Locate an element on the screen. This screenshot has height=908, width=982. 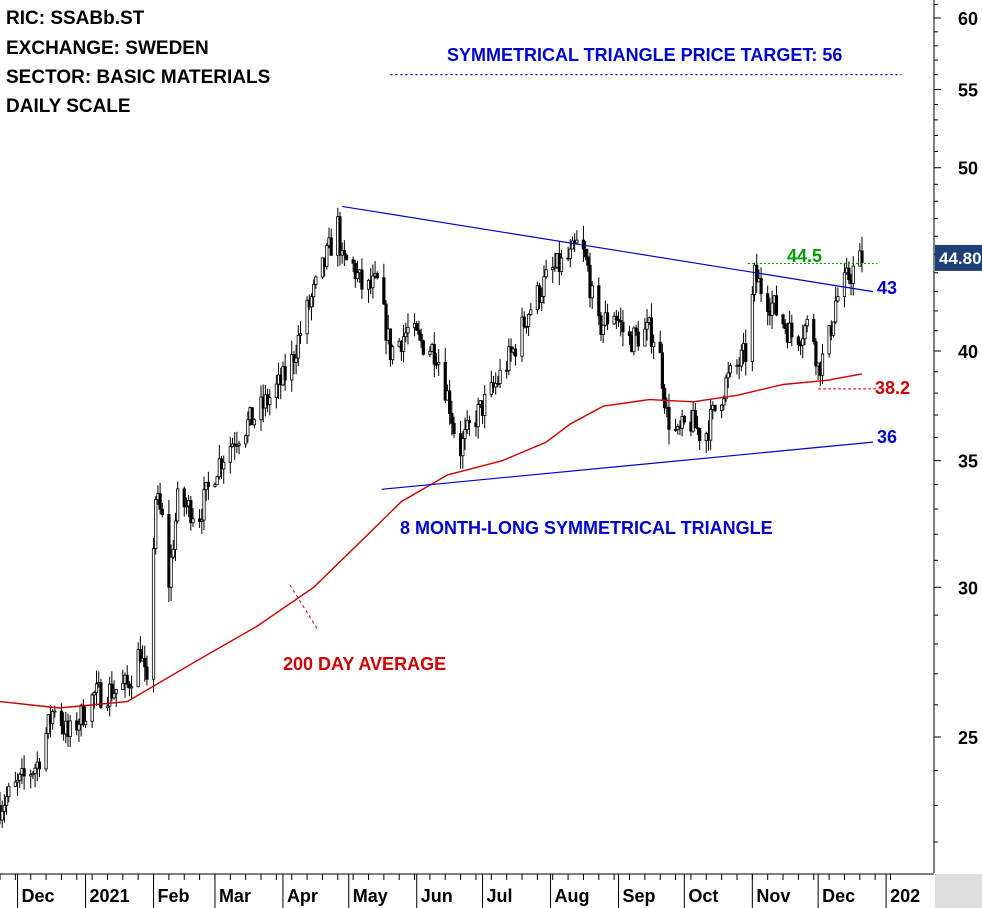
scale-label: DAILY SCALE is located at coordinates (68, 106).